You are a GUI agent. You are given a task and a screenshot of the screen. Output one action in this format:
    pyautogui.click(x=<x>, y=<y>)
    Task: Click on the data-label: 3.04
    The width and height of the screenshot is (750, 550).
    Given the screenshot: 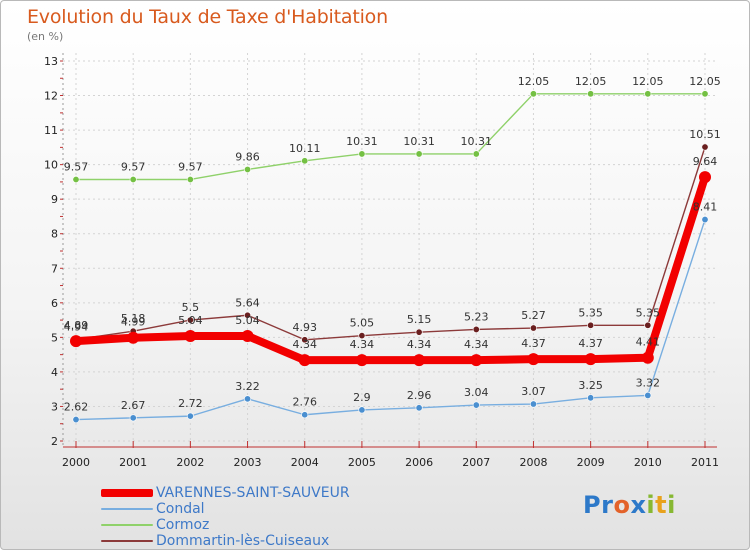 What is the action you would take?
    pyautogui.click(x=476, y=392)
    